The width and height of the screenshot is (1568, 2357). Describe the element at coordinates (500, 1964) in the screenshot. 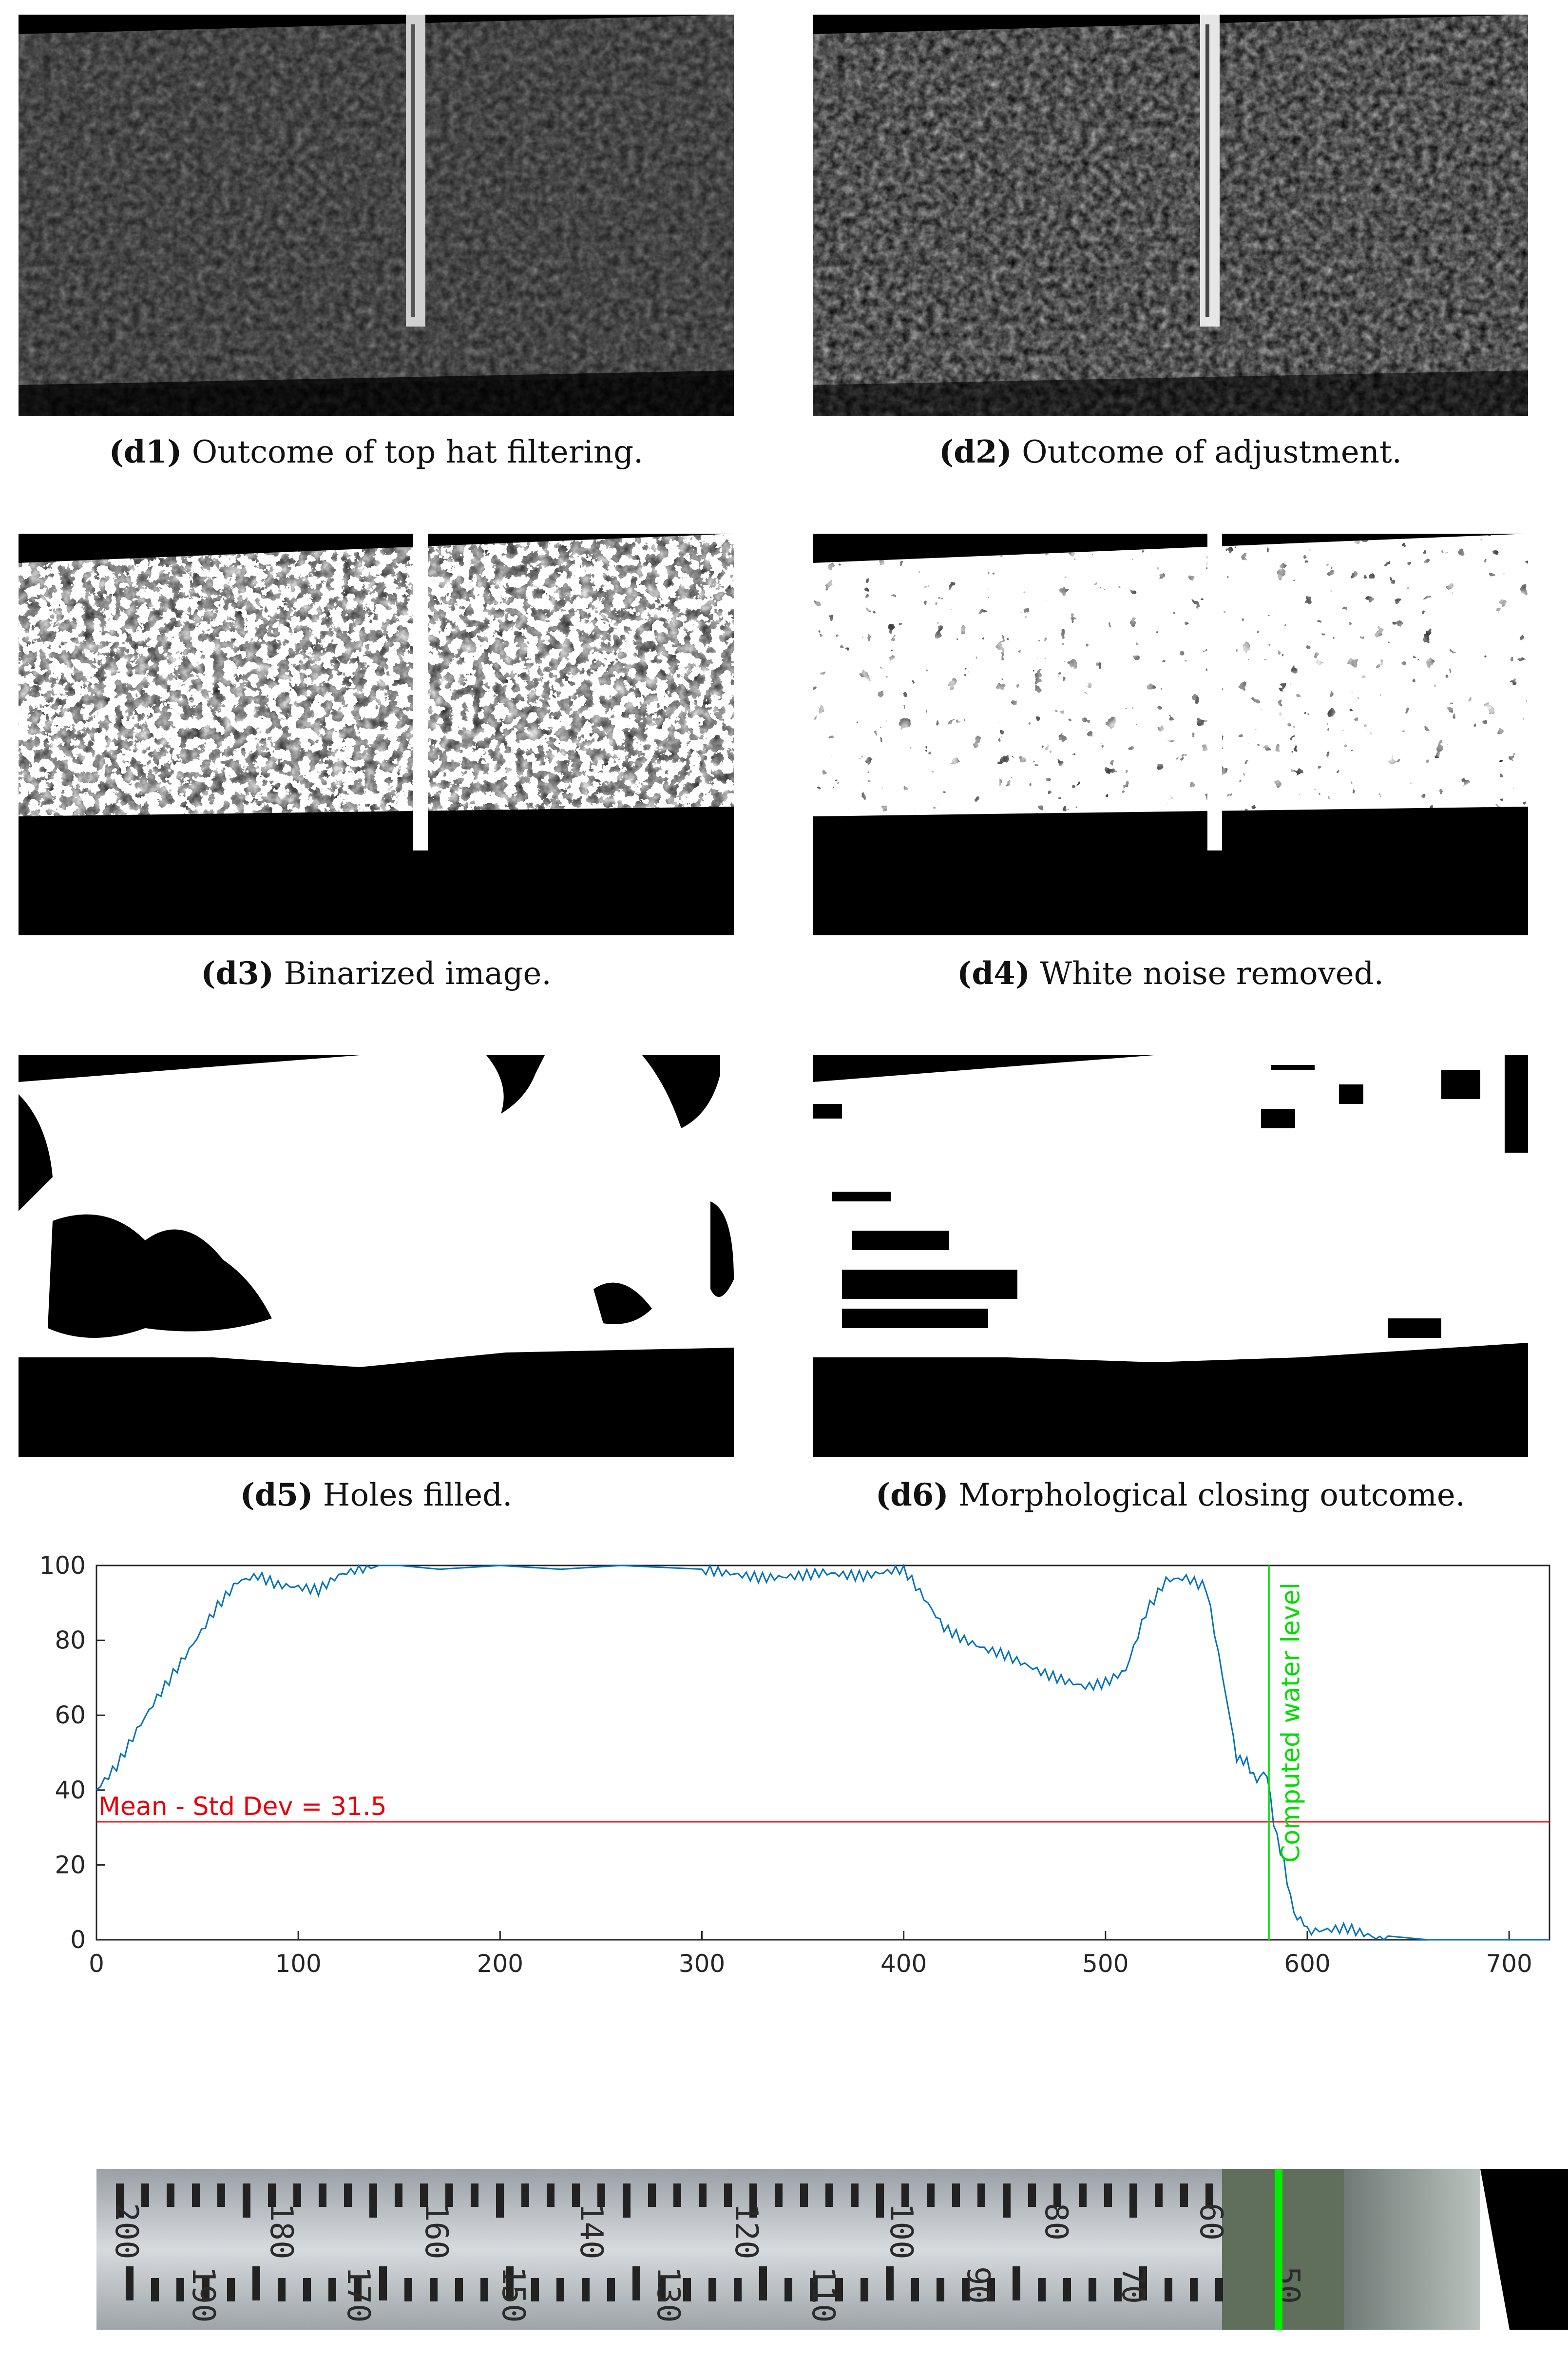

I see `x-tick-label: 200` at that location.